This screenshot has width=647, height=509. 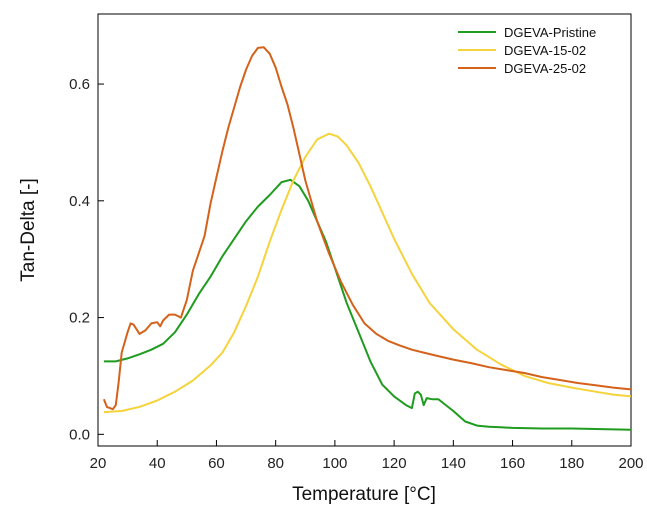 I want to click on legend: DGEVA-Pristine DGEVA-15-02 DGEVA-25-02, so click(x=527, y=50).